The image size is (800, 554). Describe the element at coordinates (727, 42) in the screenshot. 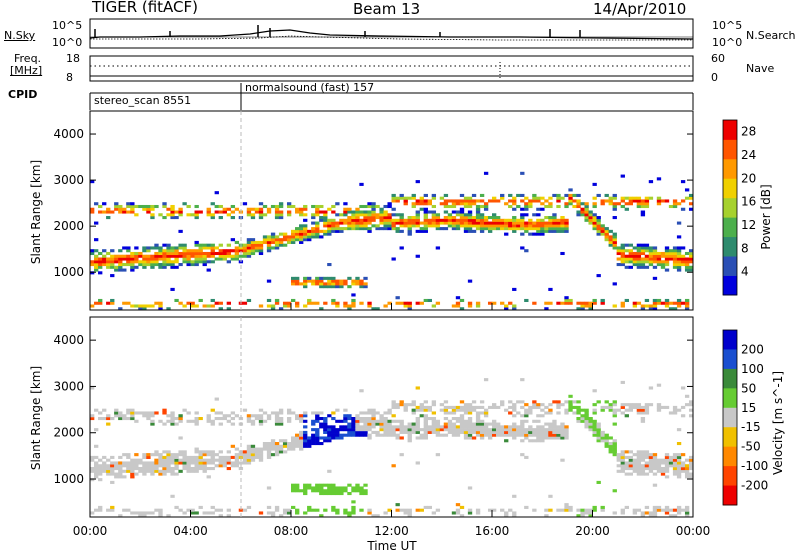

I see `nsearch-tick-bottom: 10^0` at that location.